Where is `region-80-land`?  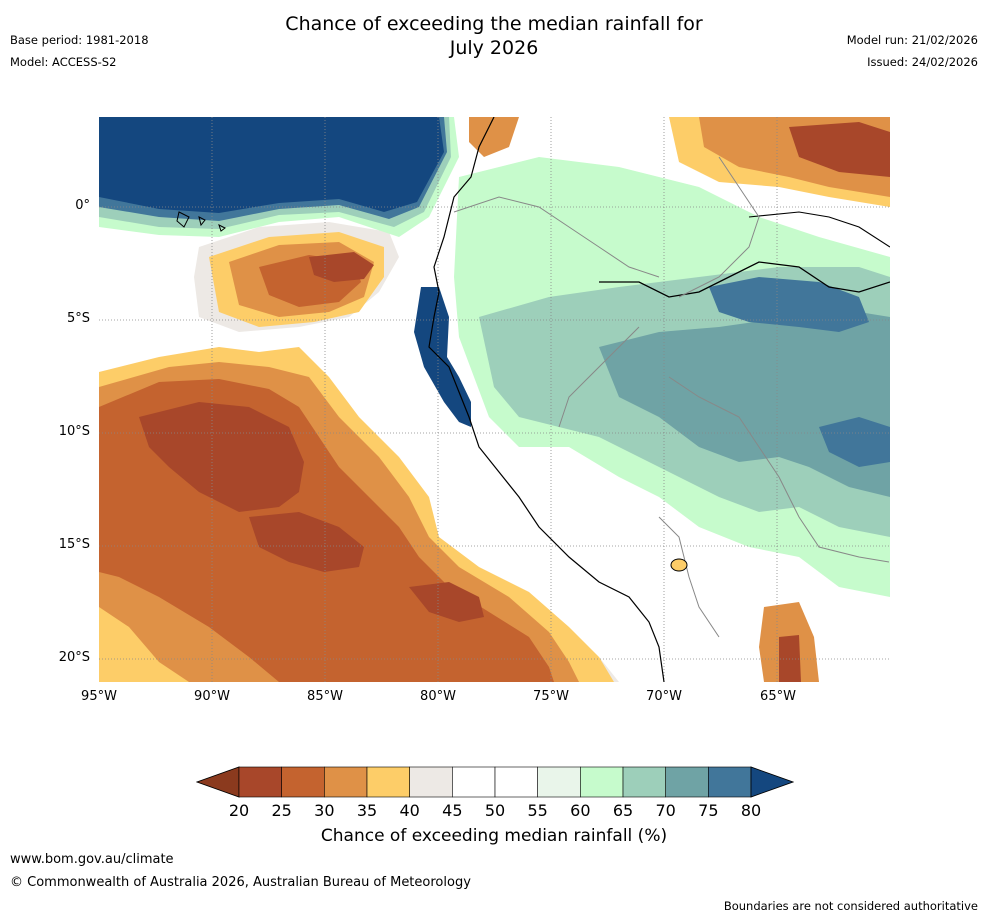 region-80-land is located at coordinates (789, 304).